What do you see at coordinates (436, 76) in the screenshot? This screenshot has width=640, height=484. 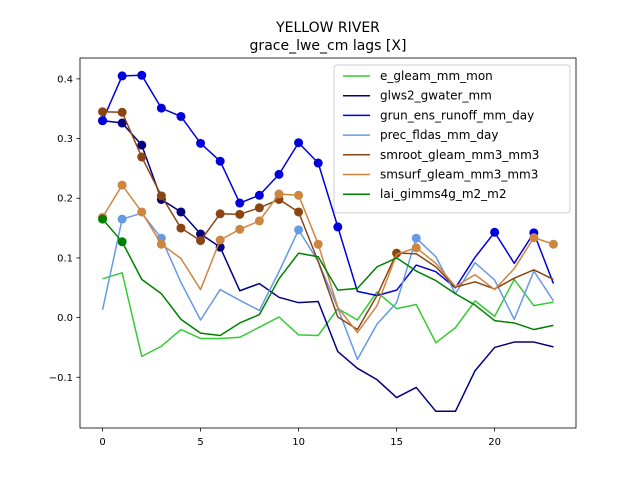 I see `legend-label-e_gleam_mm_mon: e_gleam_mm_mon` at bounding box center [436, 76].